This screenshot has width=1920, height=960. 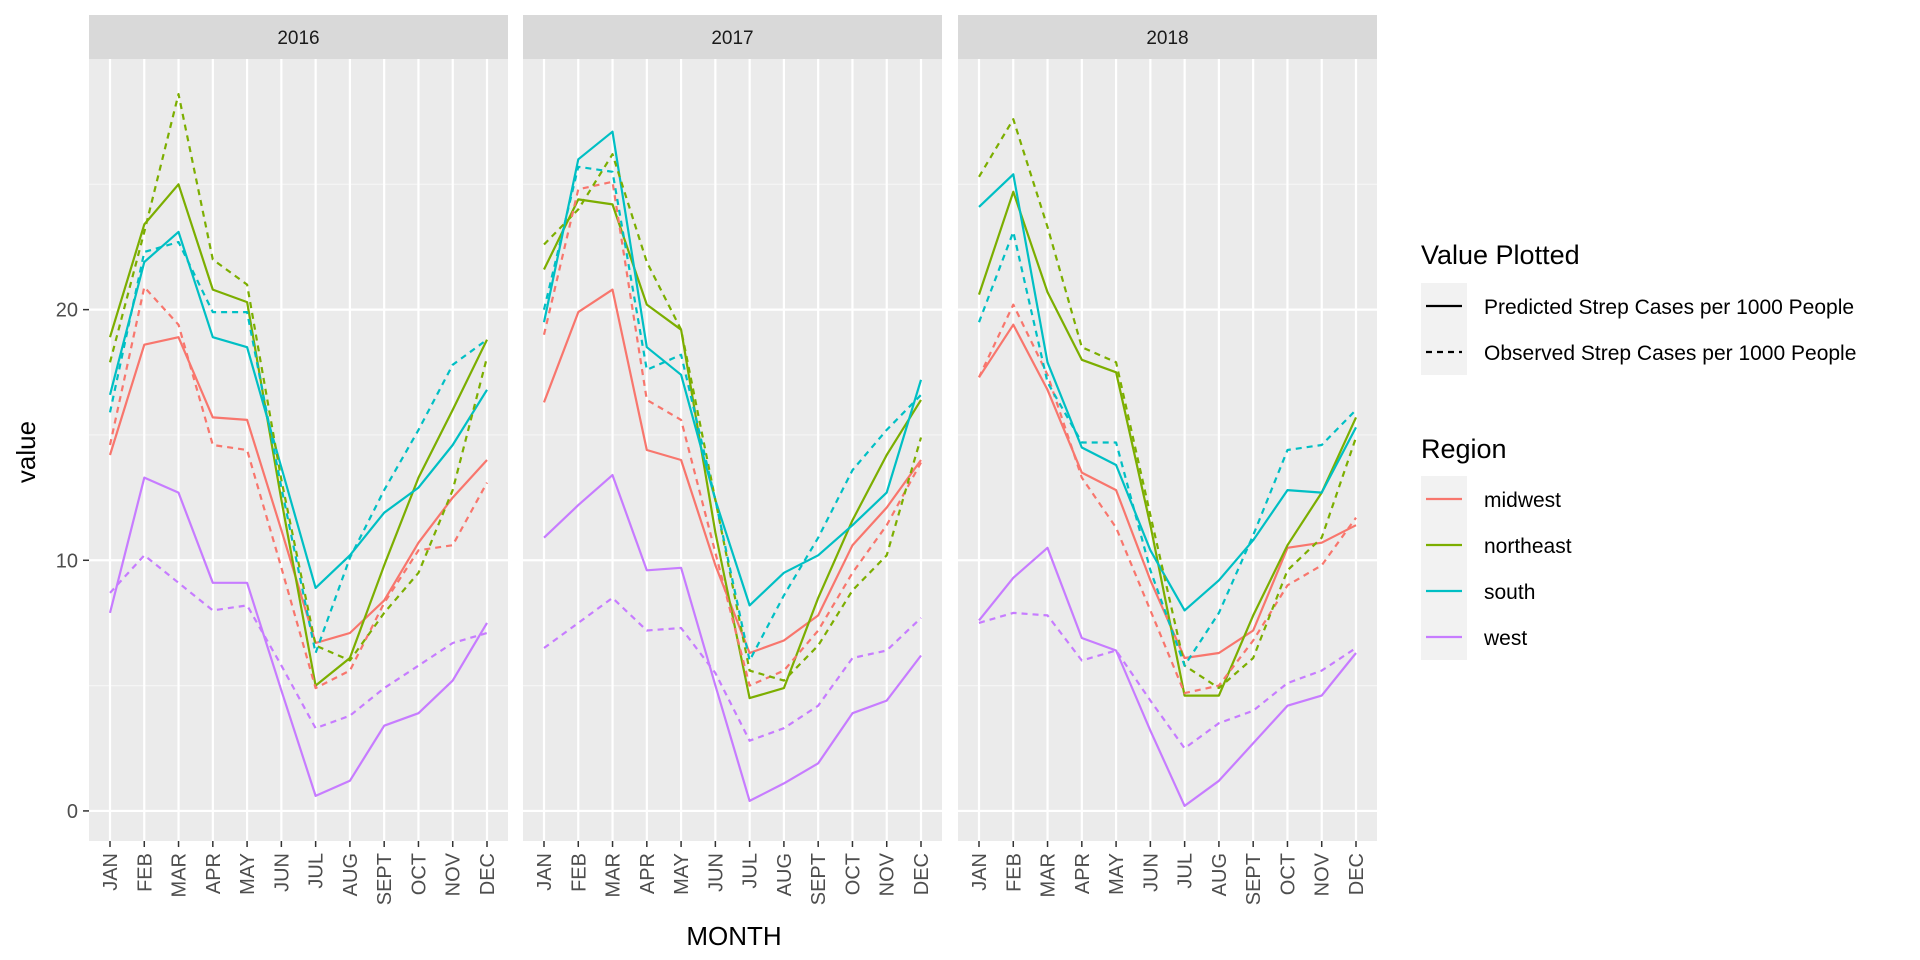 I want to click on legend-title: Region, so click(x=1464, y=449).